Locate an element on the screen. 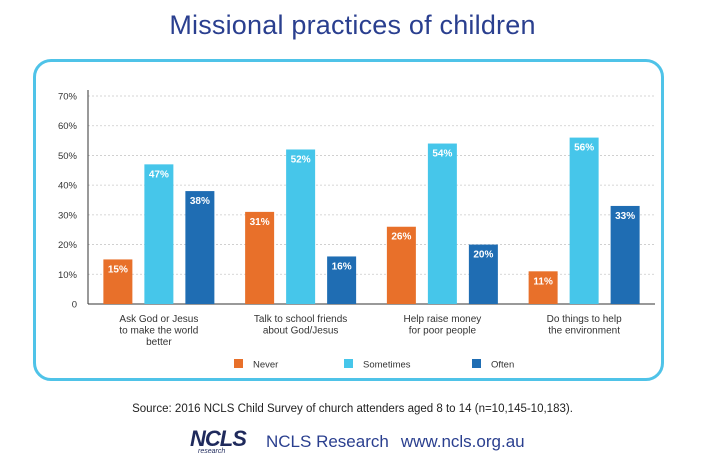  x-tick-label: to make the world is located at coordinates (158, 331).